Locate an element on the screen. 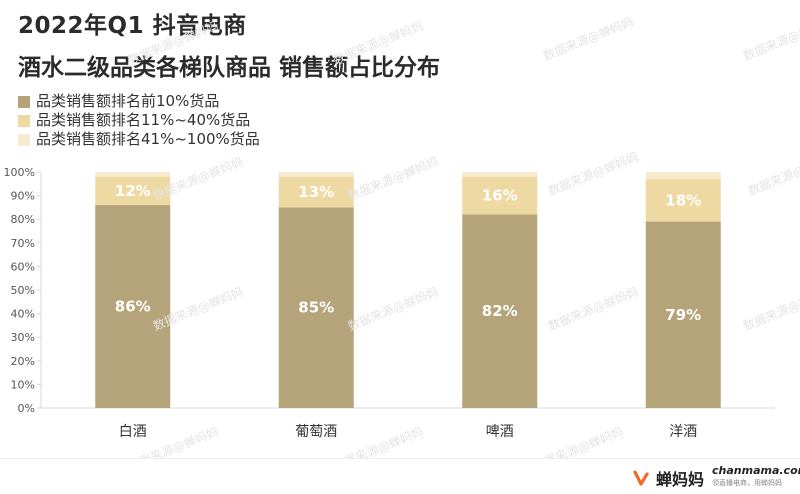 The height and width of the screenshot is (494, 800). data-label: 86% is located at coordinates (133, 307).